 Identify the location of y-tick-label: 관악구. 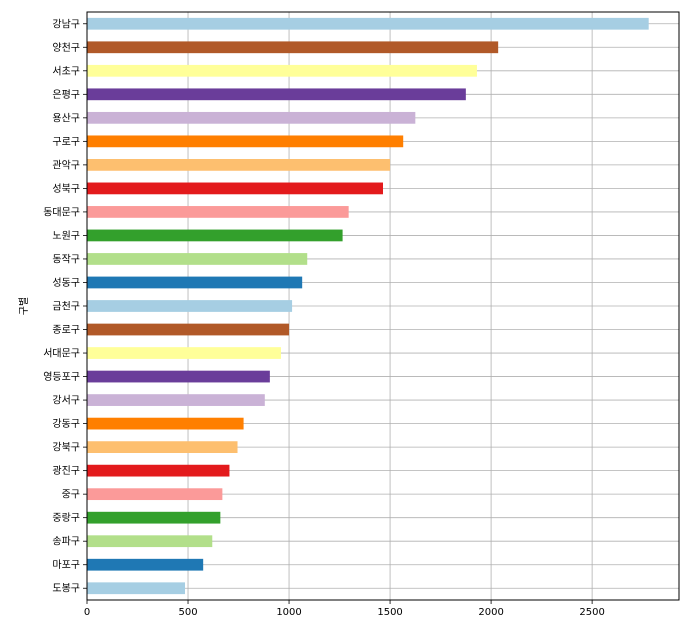
(66, 165).